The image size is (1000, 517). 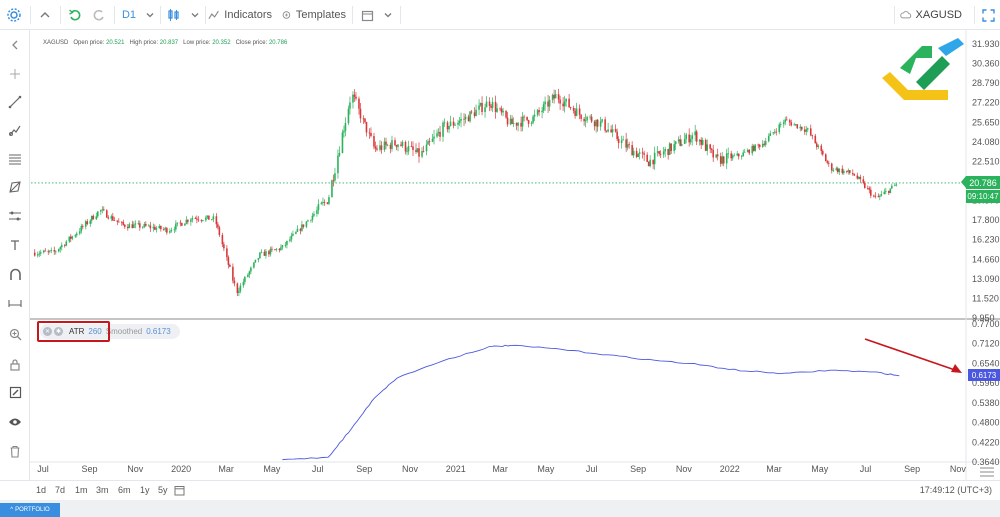 What do you see at coordinates (15, 187) in the screenshot?
I see `pattern-tool-icon` at bounding box center [15, 187].